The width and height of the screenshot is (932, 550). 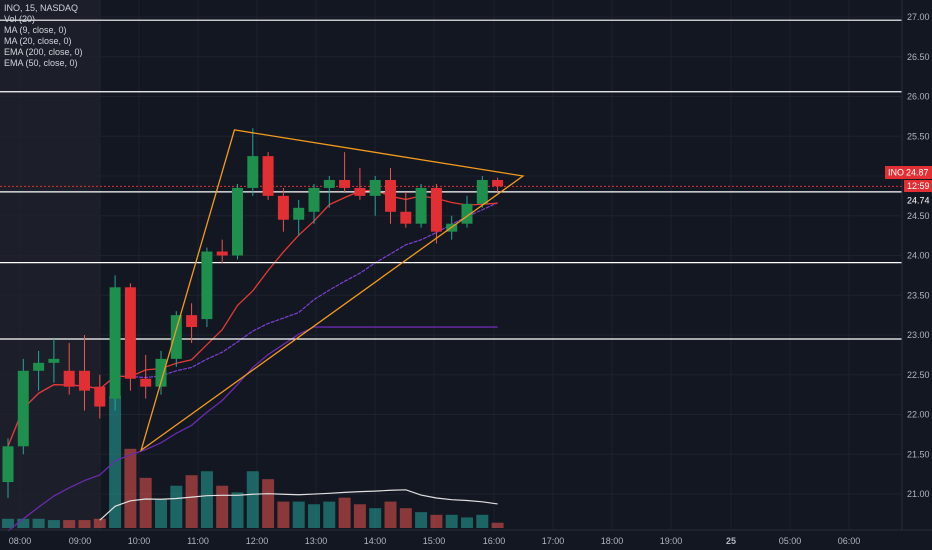 What do you see at coordinates (553, 541) in the screenshot?
I see `x-tick-label: 17:00` at bounding box center [553, 541].